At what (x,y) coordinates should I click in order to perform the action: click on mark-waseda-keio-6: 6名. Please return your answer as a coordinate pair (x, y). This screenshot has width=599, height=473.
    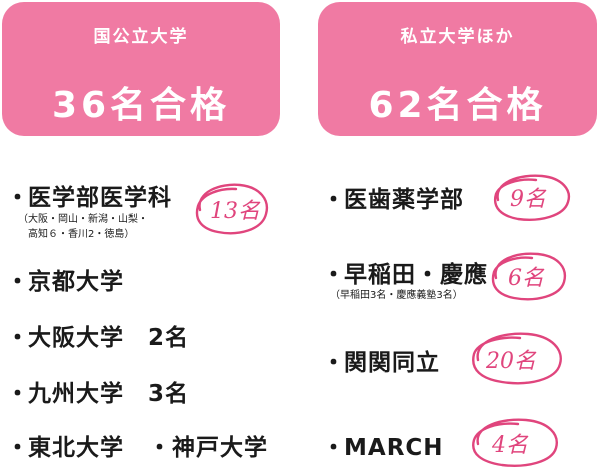
    Looking at the image, I should click on (527, 276).